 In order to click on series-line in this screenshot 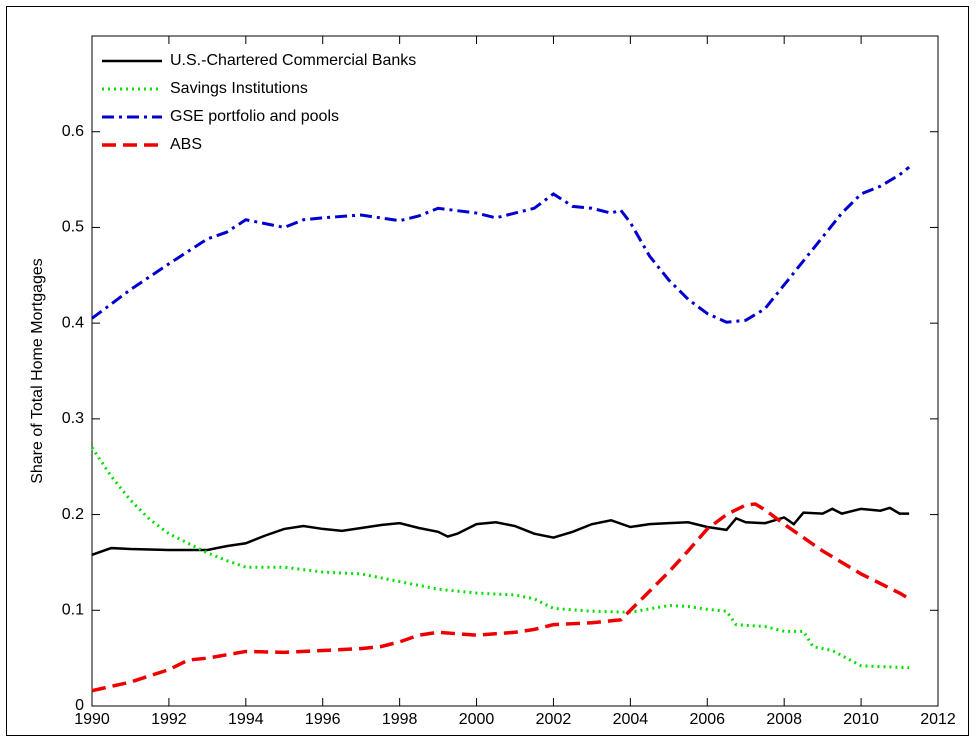, I will do `click(500, 531)`.